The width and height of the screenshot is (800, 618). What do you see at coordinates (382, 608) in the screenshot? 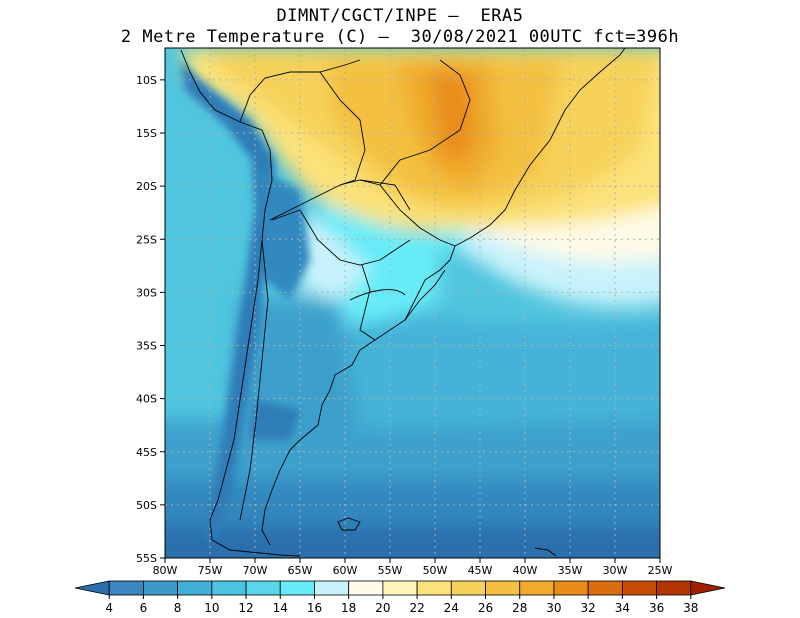
I see `colorbar-label: 20` at bounding box center [382, 608].